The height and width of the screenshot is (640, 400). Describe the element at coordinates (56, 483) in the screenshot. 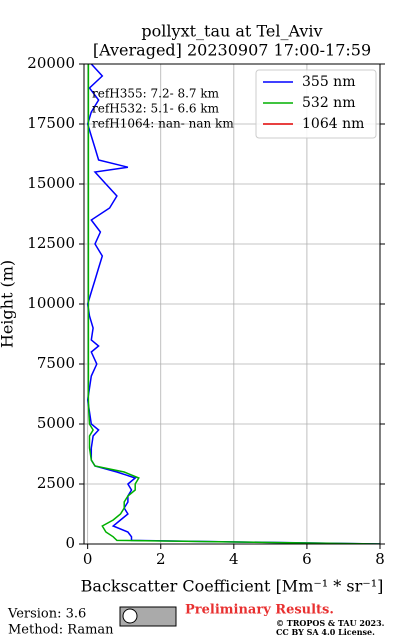

I see `y-tick-label: 2500` at that location.